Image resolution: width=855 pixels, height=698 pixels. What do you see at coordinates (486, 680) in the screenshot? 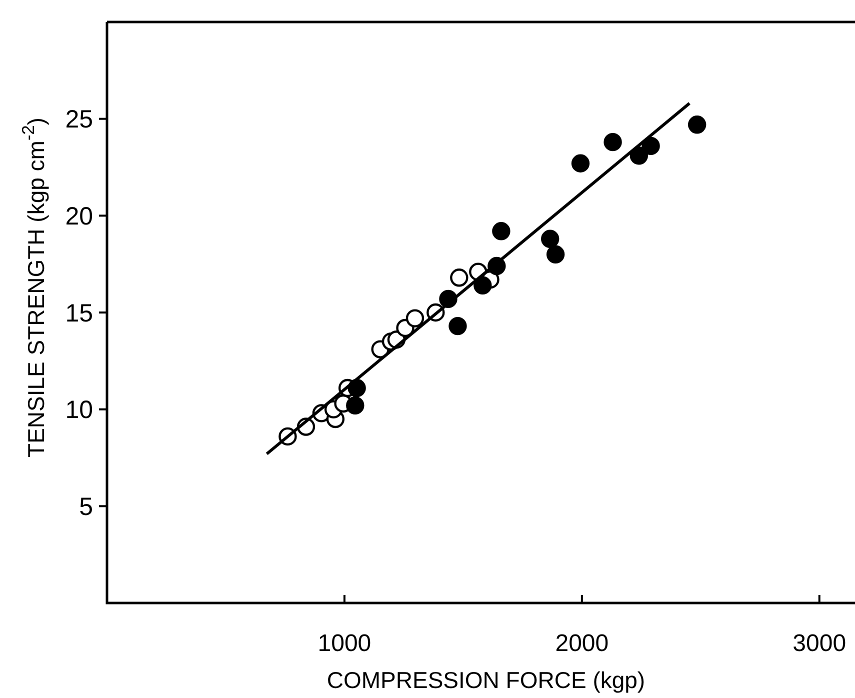
I see `x-axis-title: COMPRESSION FORCE (kgp)` at bounding box center [486, 680].